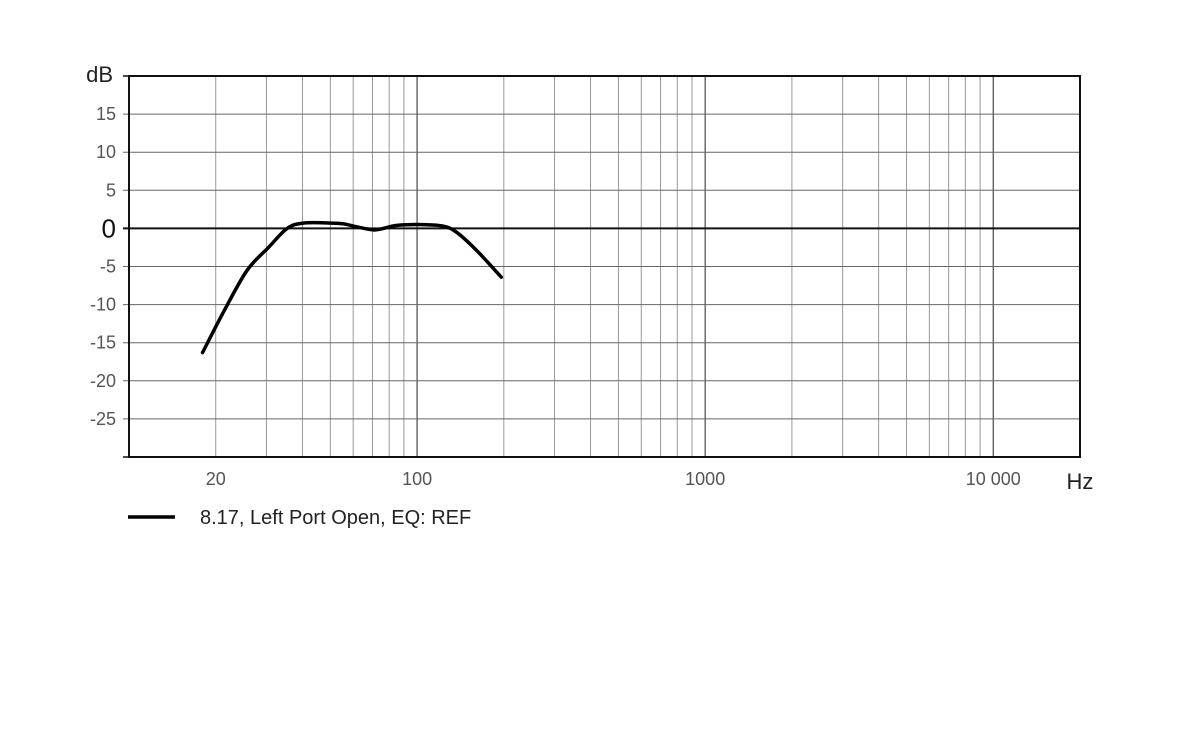 The image size is (1200, 750). What do you see at coordinates (103, 419) in the screenshot?
I see `y-tick-label: -25` at bounding box center [103, 419].